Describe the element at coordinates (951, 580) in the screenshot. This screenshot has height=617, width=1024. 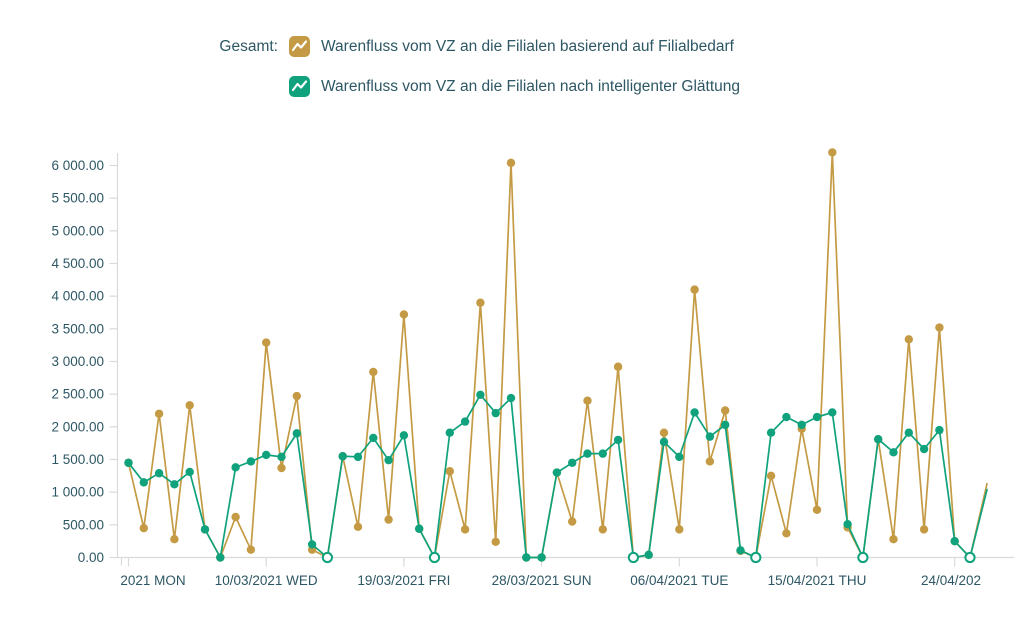
I see `x-tick-label: 24/04/202` at that location.